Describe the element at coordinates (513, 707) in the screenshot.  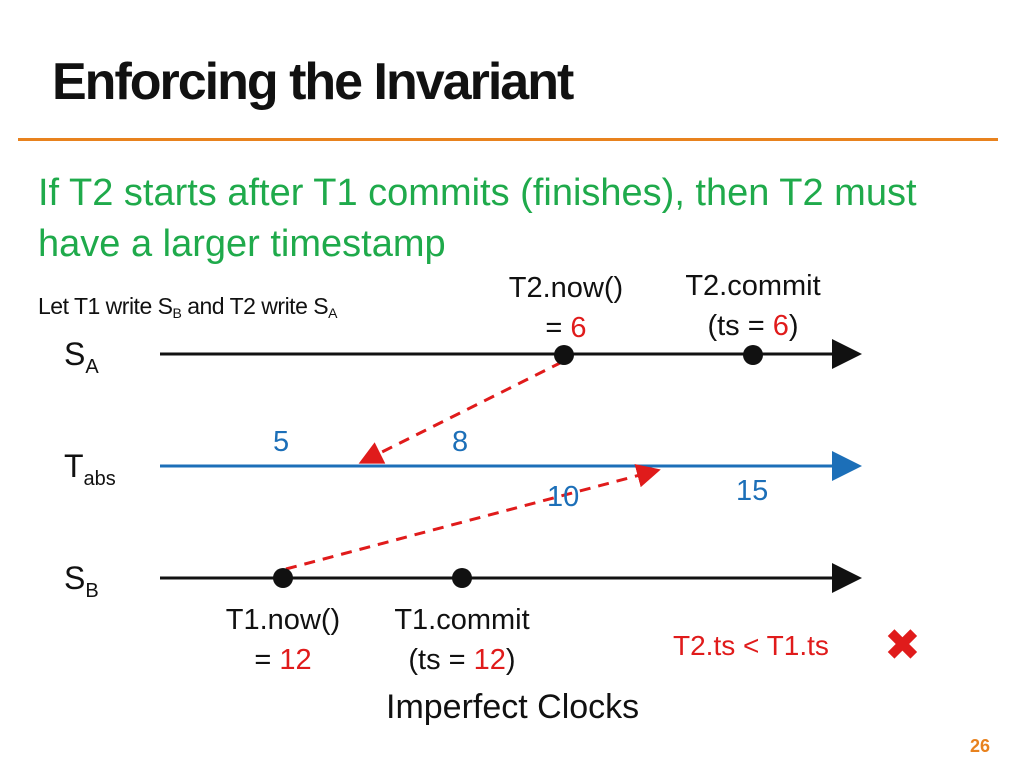
I see `diagram-caption: Imperfect Clocks` at that location.